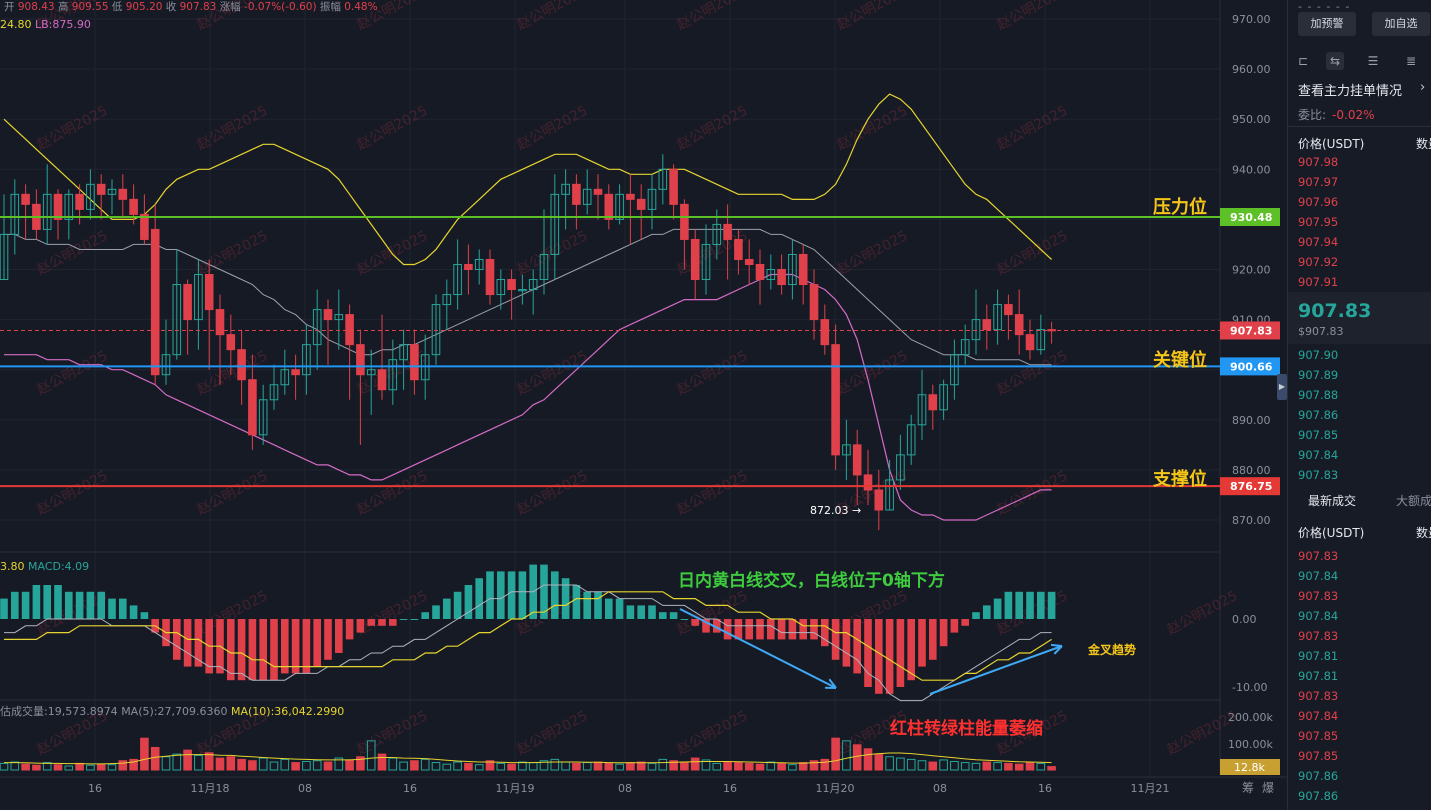 This screenshot has height=810, width=1431. Describe the element at coordinates (1318, 756) in the screenshot. I see `trade-row: 907.85` at that location.